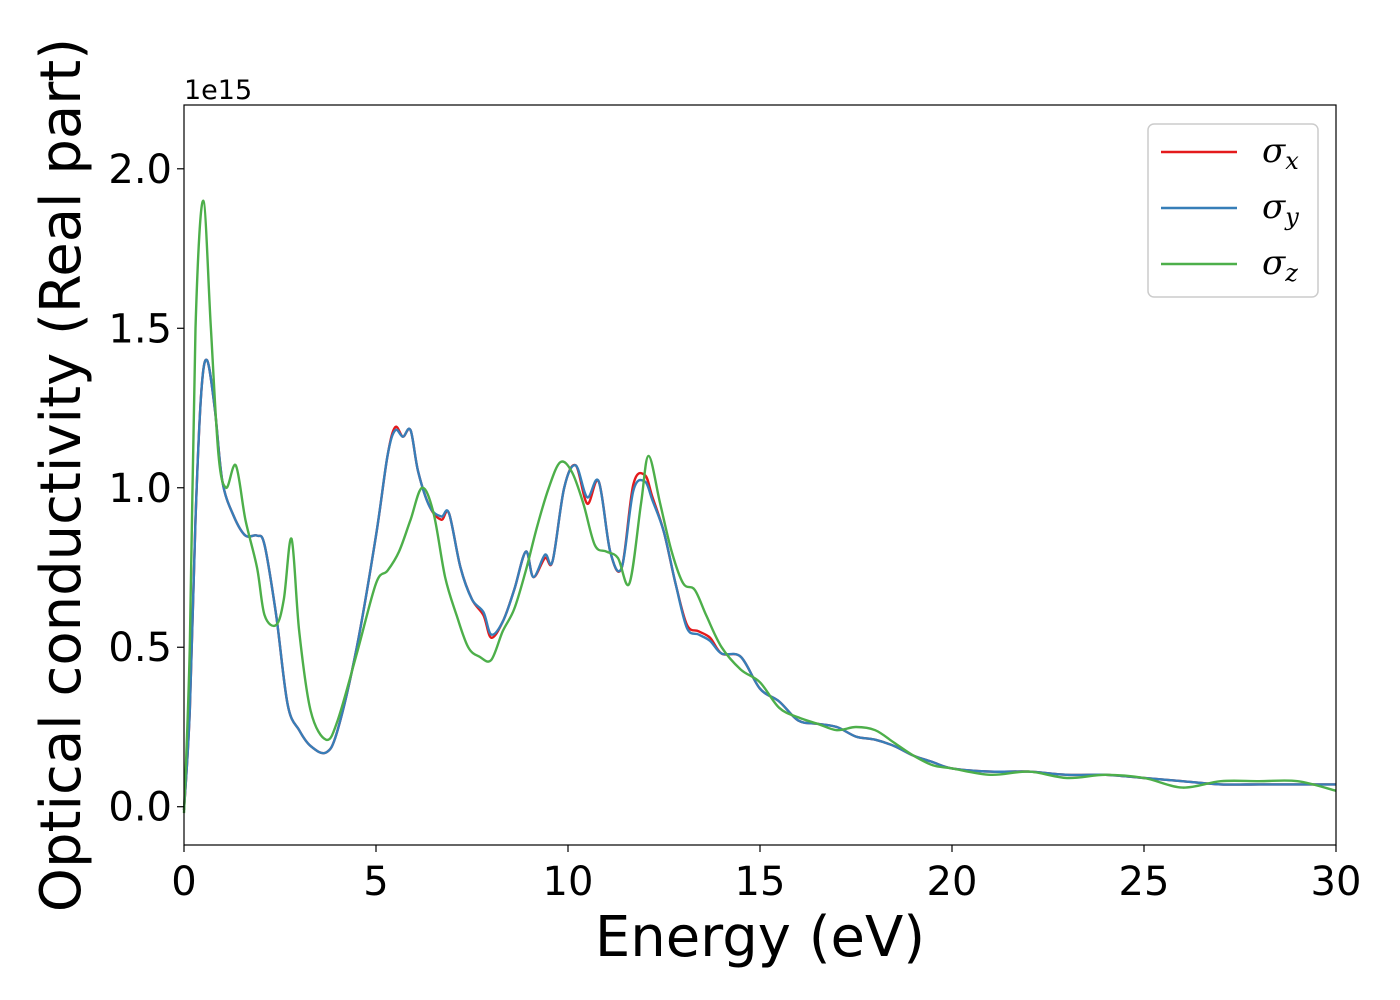 The width and height of the screenshot is (1400, 1000). Describe the element at coordinates (568, 882) in the screenshot. I see `x-tick-label: 10` at that location.